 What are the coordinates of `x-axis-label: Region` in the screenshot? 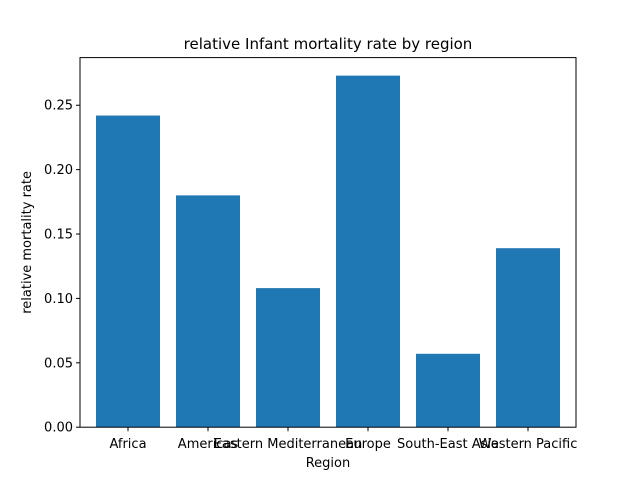 It's located at (328, 463).